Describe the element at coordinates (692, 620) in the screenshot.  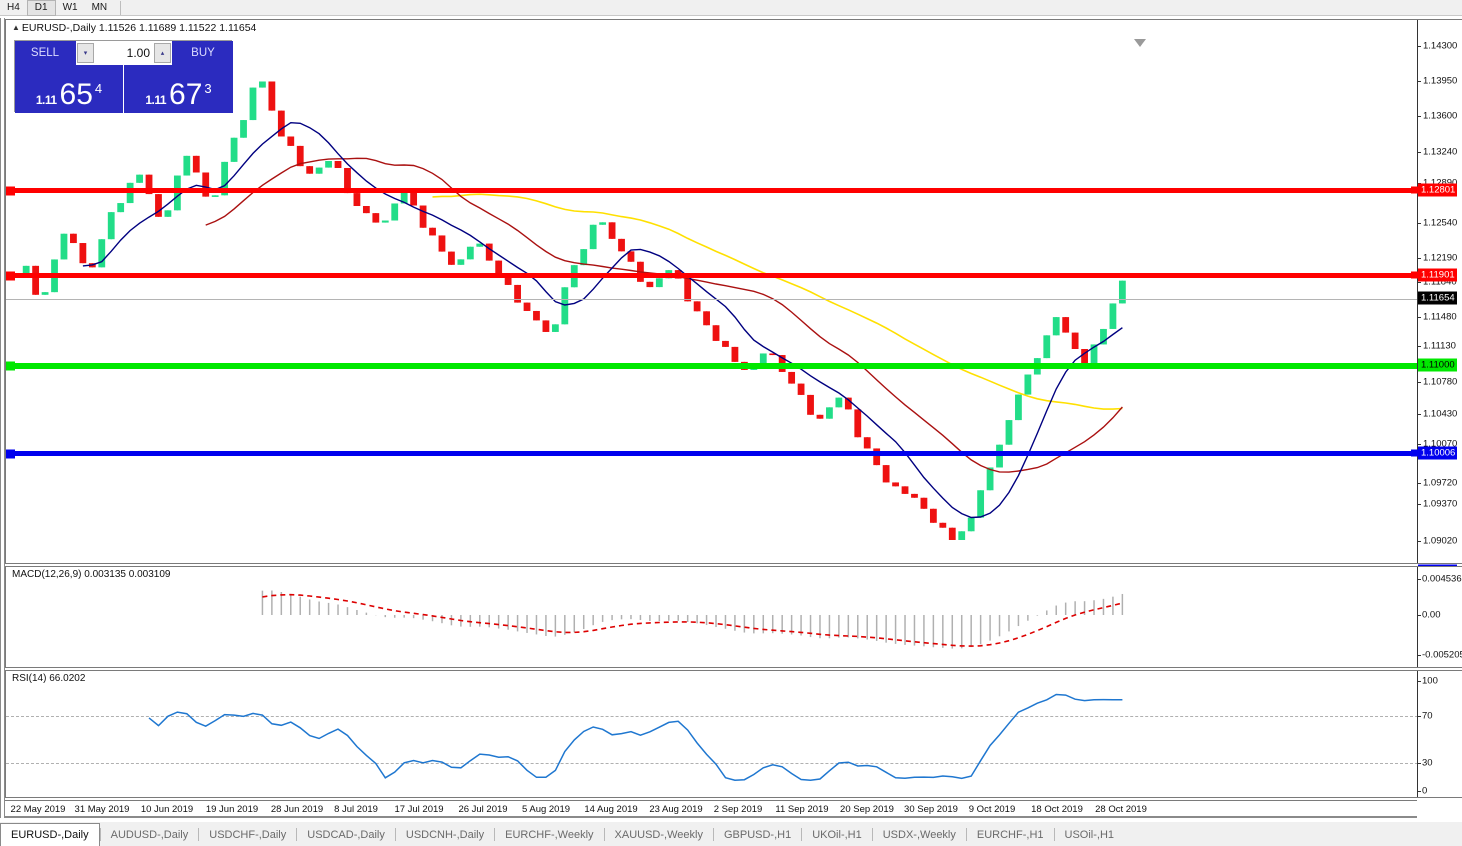
I see `macd-signal-line` at that location.